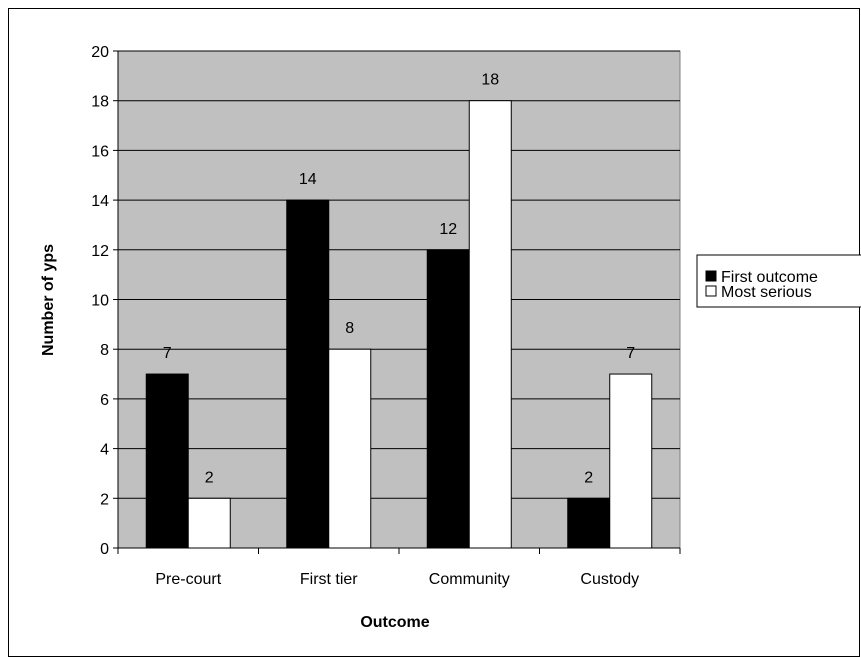 The width and height of the screenshot is (861, 658). I want to click on data-label: 18, so click(490, 80).